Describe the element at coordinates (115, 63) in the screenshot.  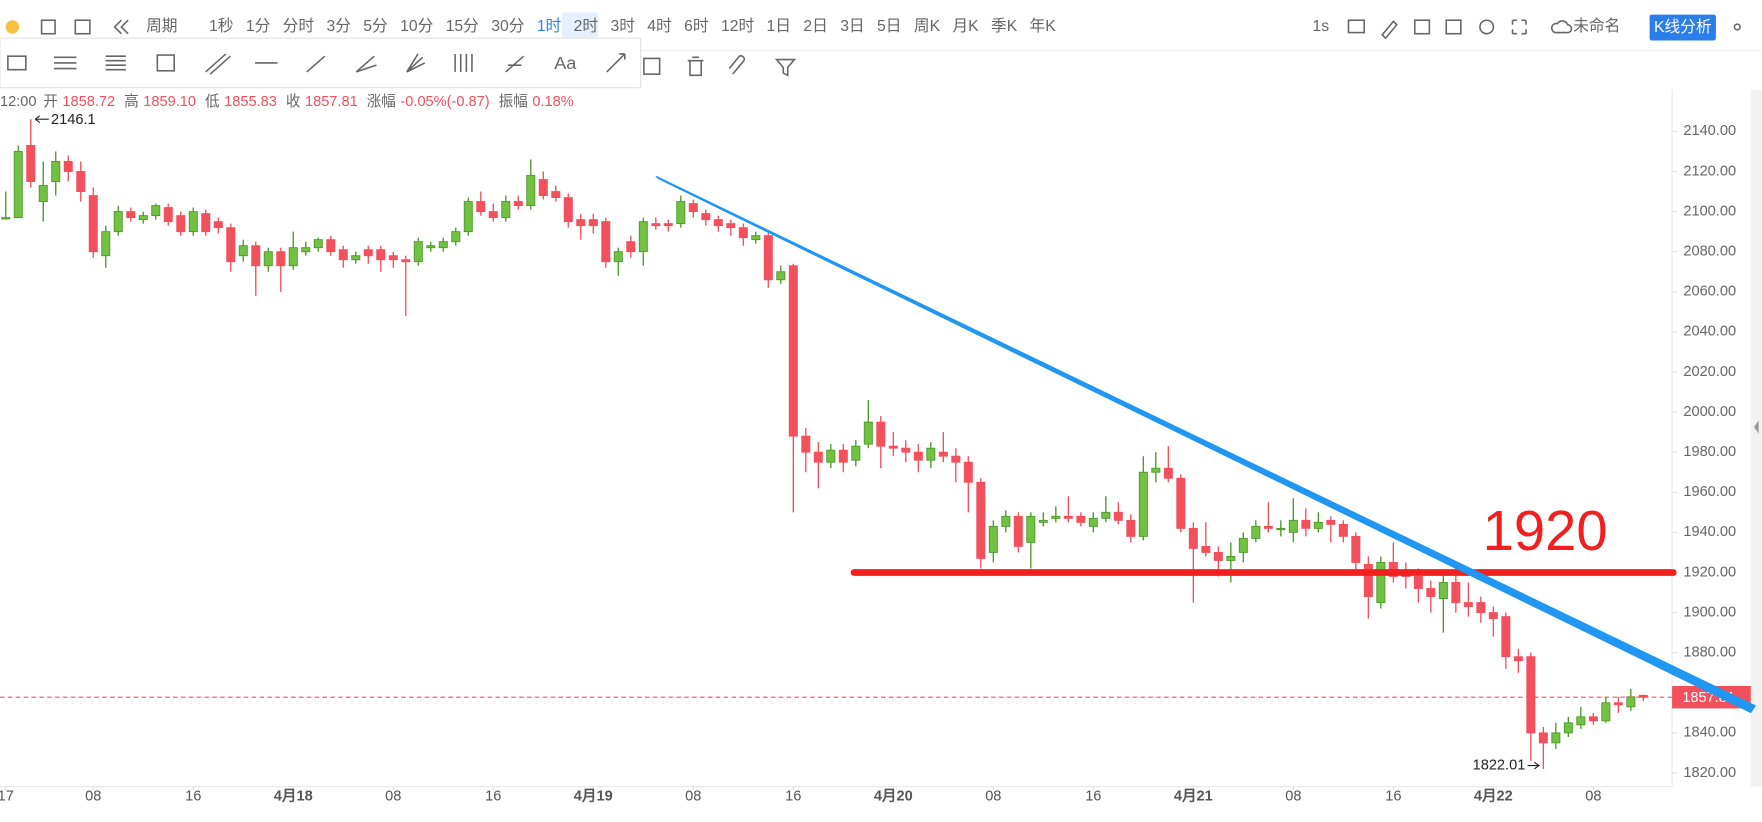
I see `fib-tool` at that location.